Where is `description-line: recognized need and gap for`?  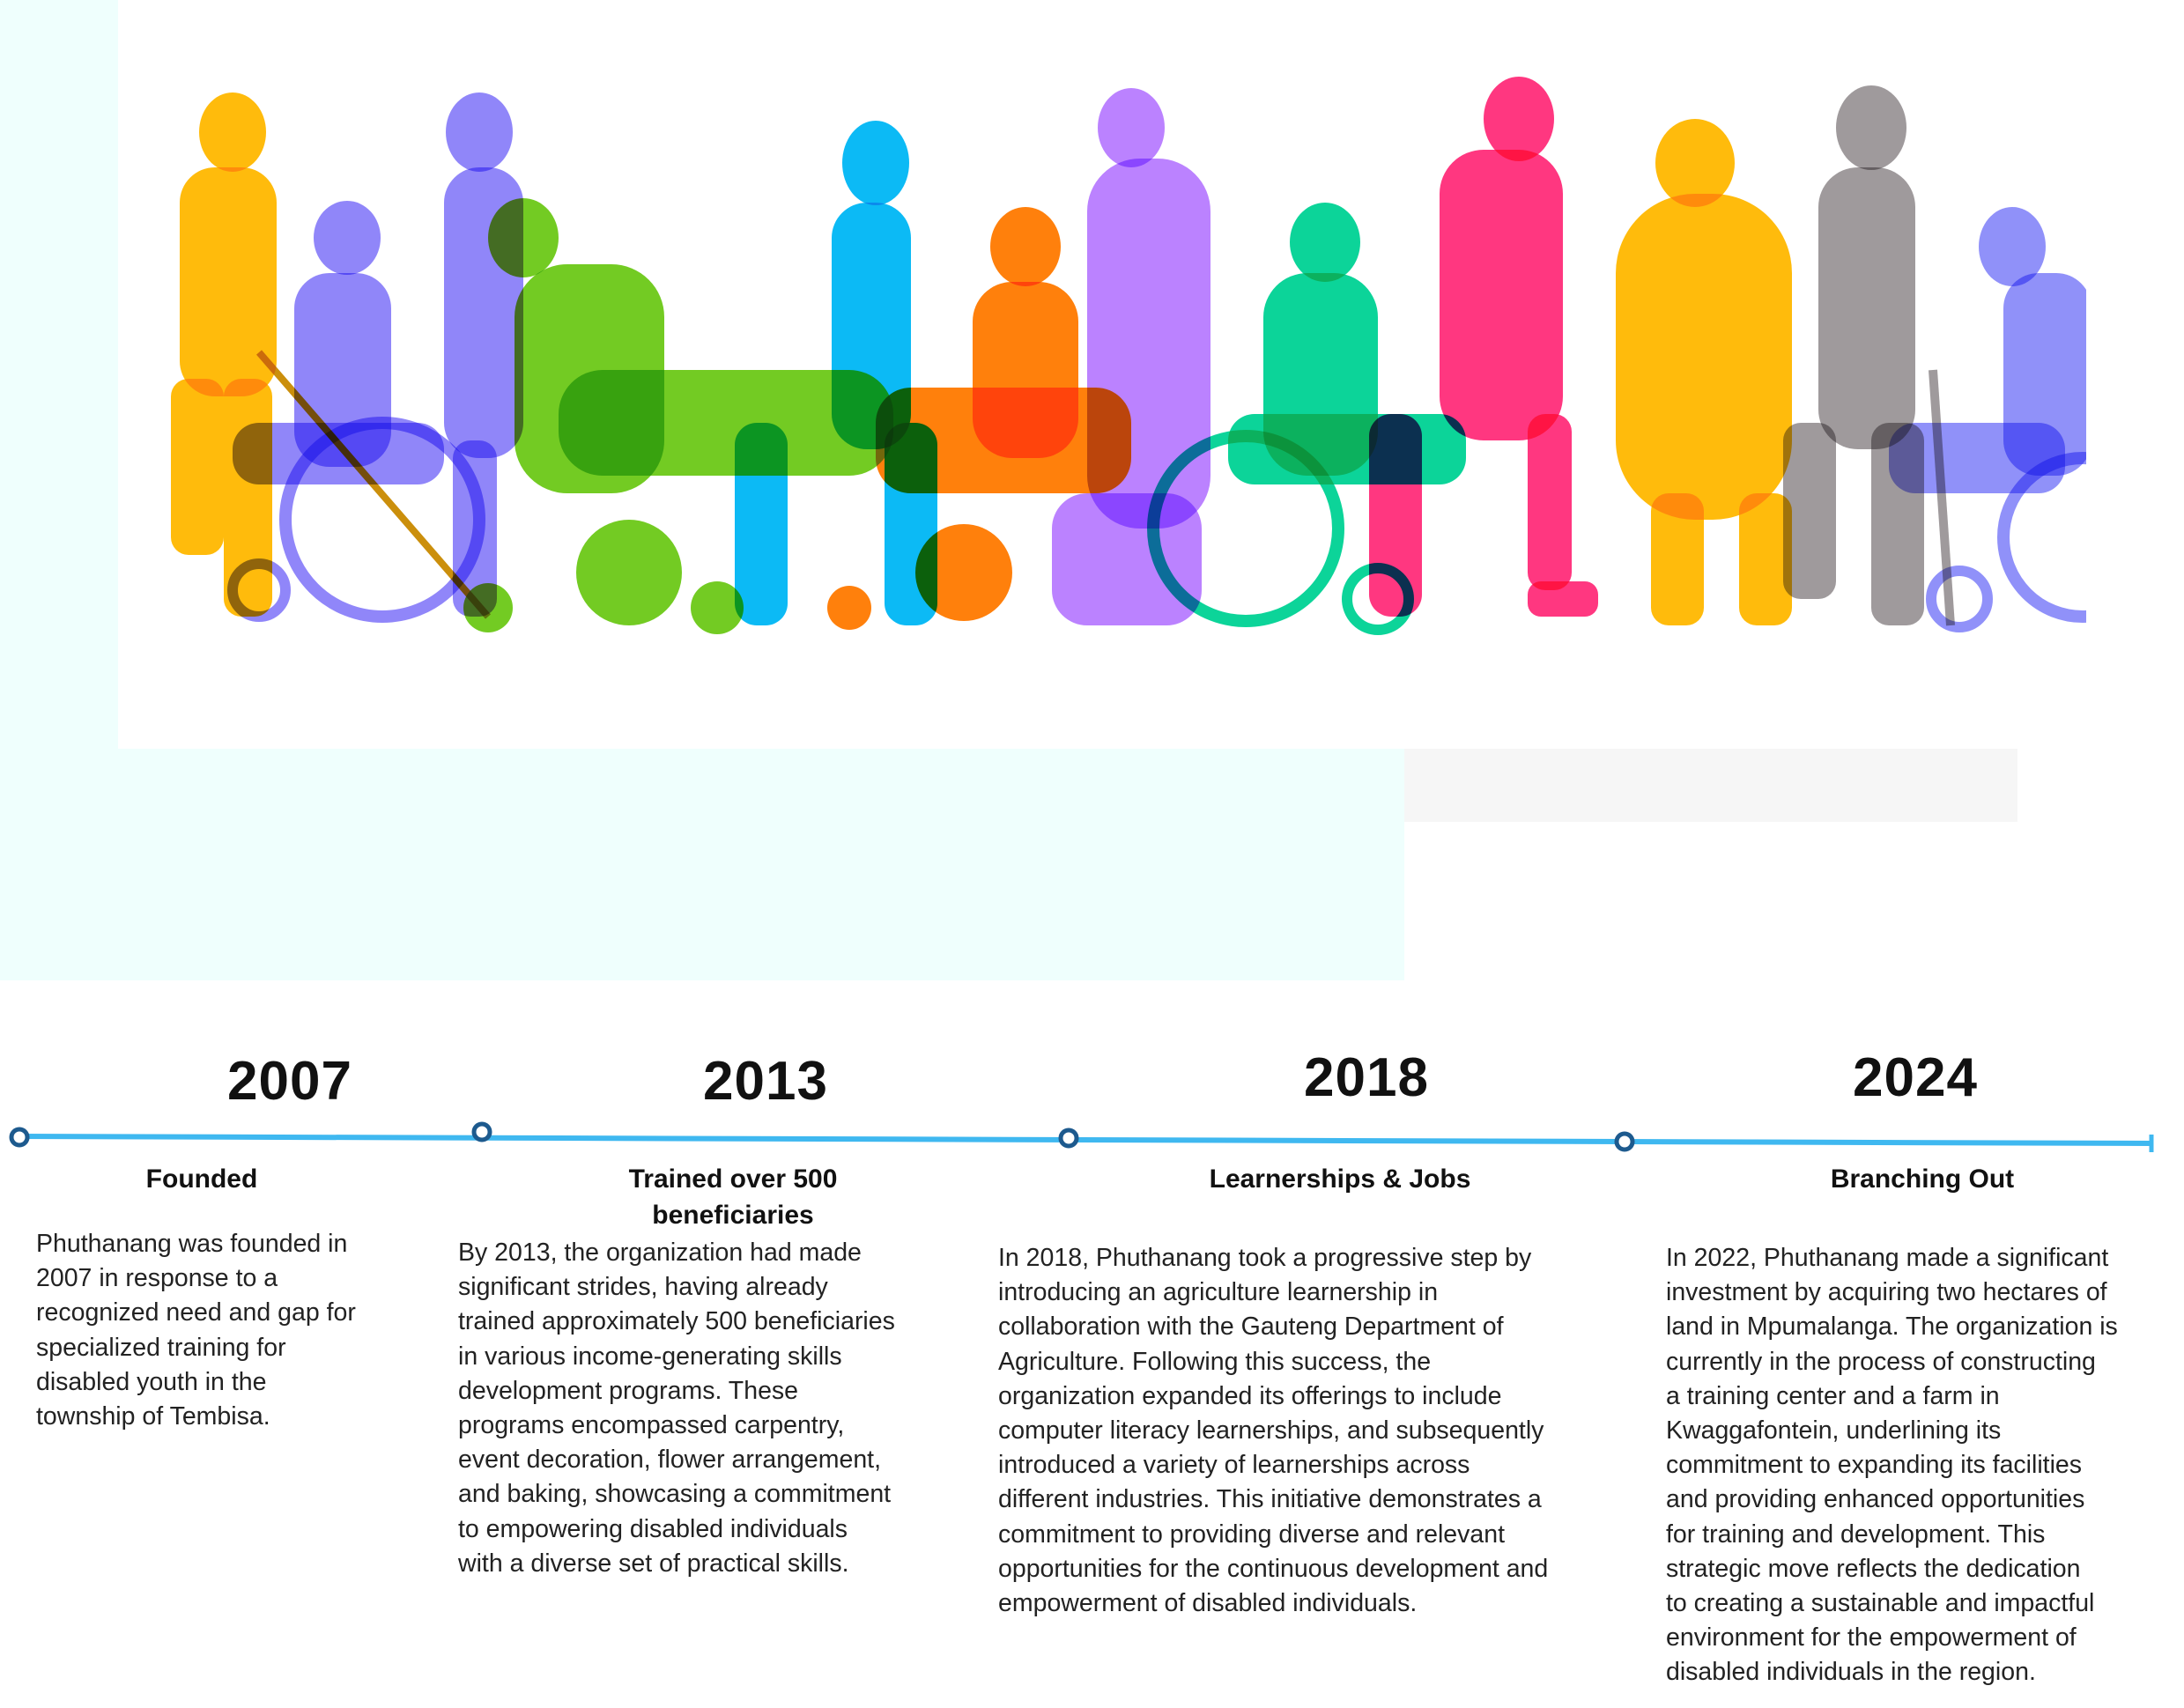 description-line: recognized need and gap for is located at coordinates (196, 1313).